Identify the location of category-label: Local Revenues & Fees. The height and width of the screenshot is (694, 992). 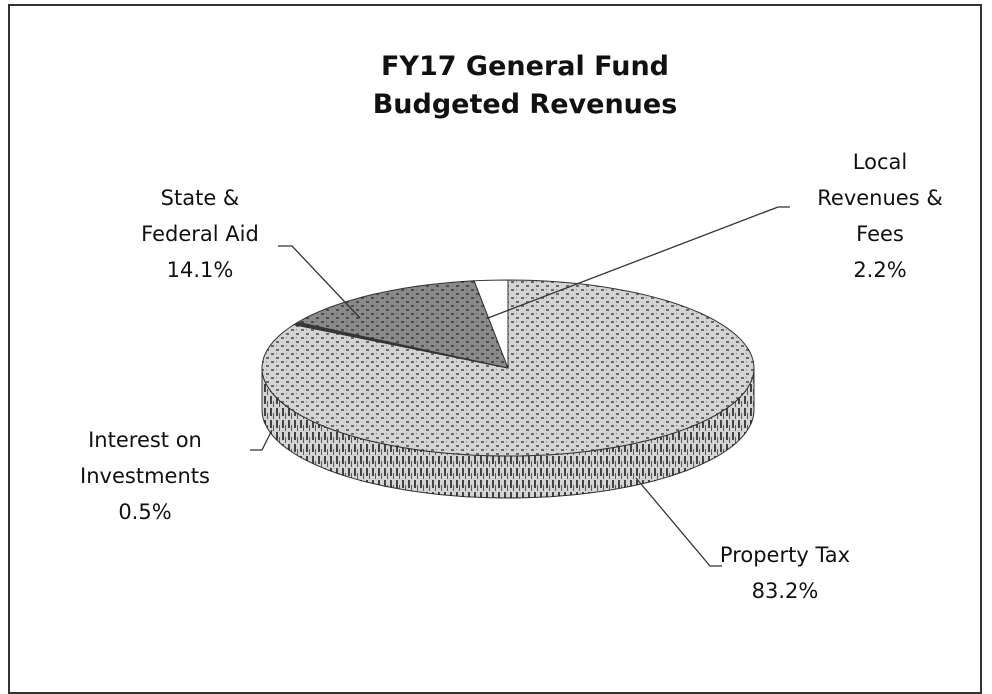
(880, 198).